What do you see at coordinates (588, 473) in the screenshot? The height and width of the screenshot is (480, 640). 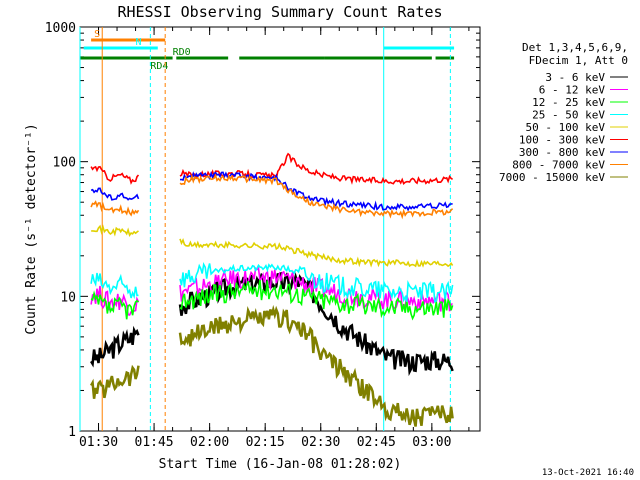 I see `footer-timestamp: 13-Oct-2021 16:40` at bounding box center [588, 473].